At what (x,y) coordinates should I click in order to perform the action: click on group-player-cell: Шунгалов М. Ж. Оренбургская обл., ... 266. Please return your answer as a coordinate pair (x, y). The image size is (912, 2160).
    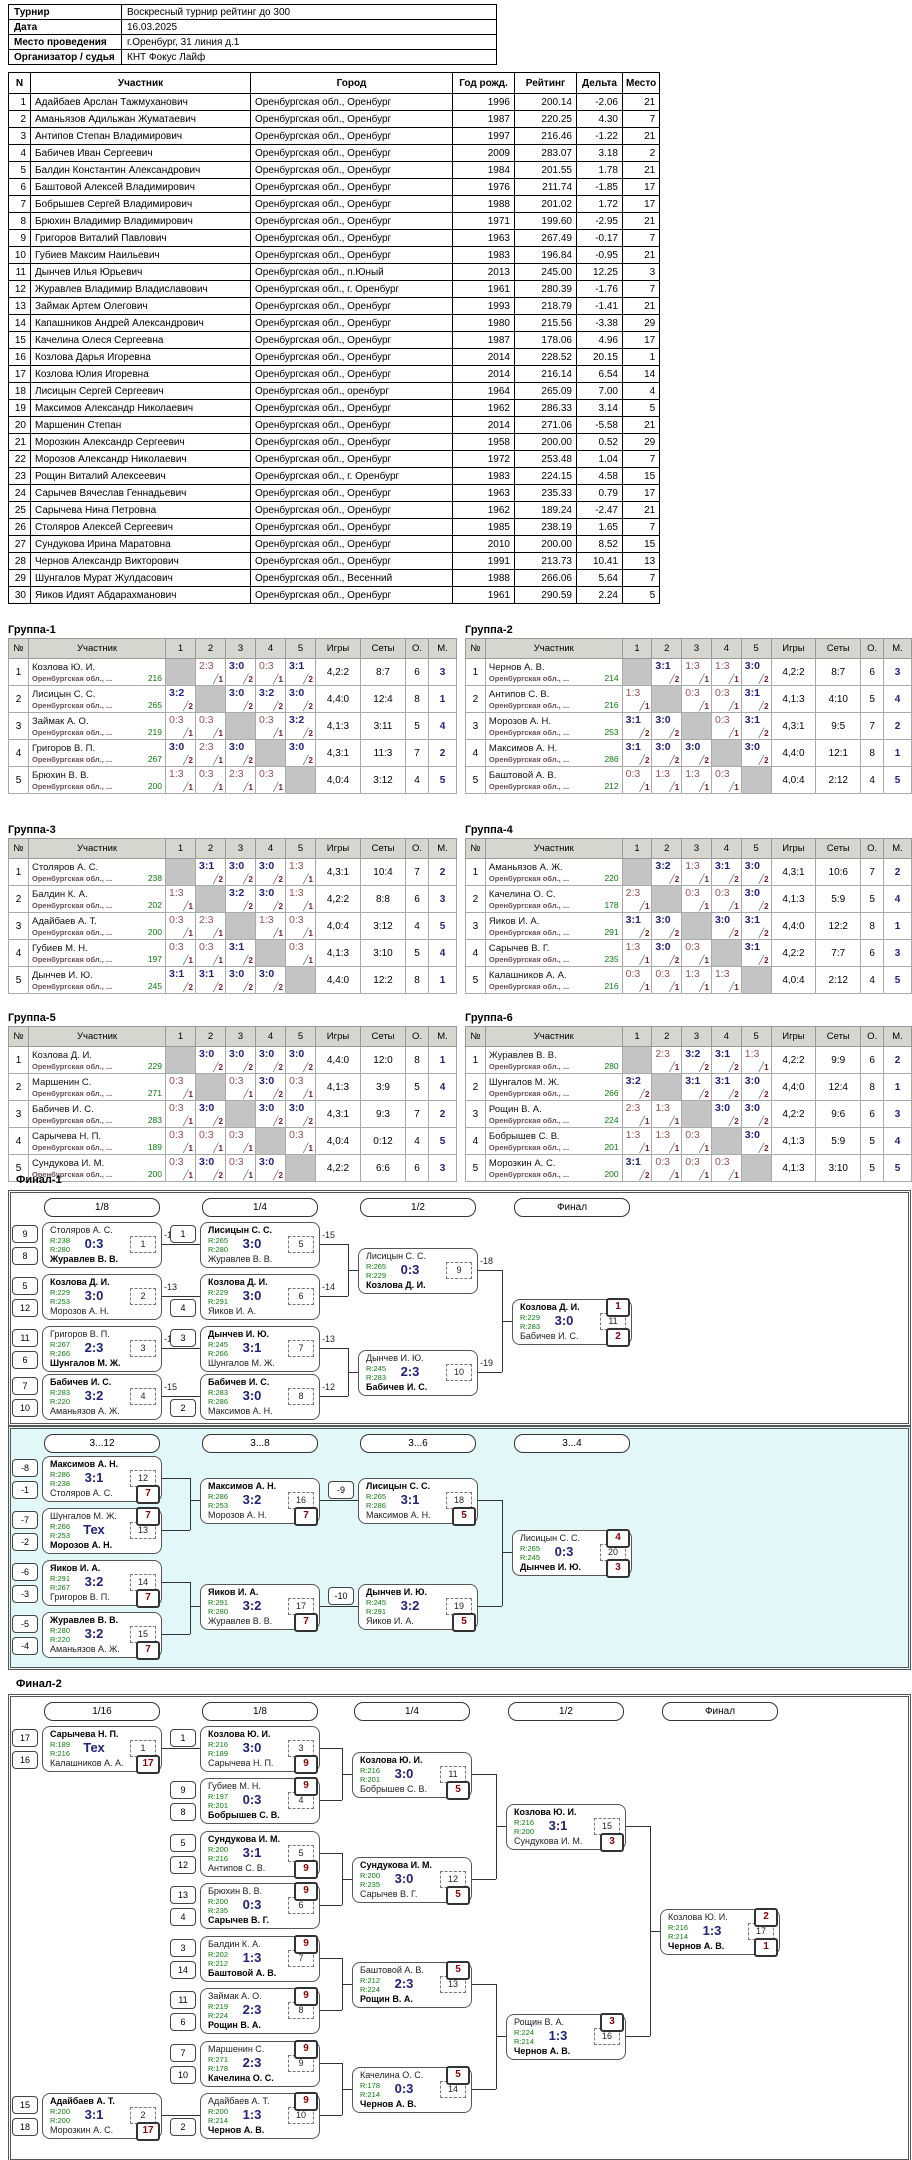
    Looking at the image, I should click on (553, 1087).